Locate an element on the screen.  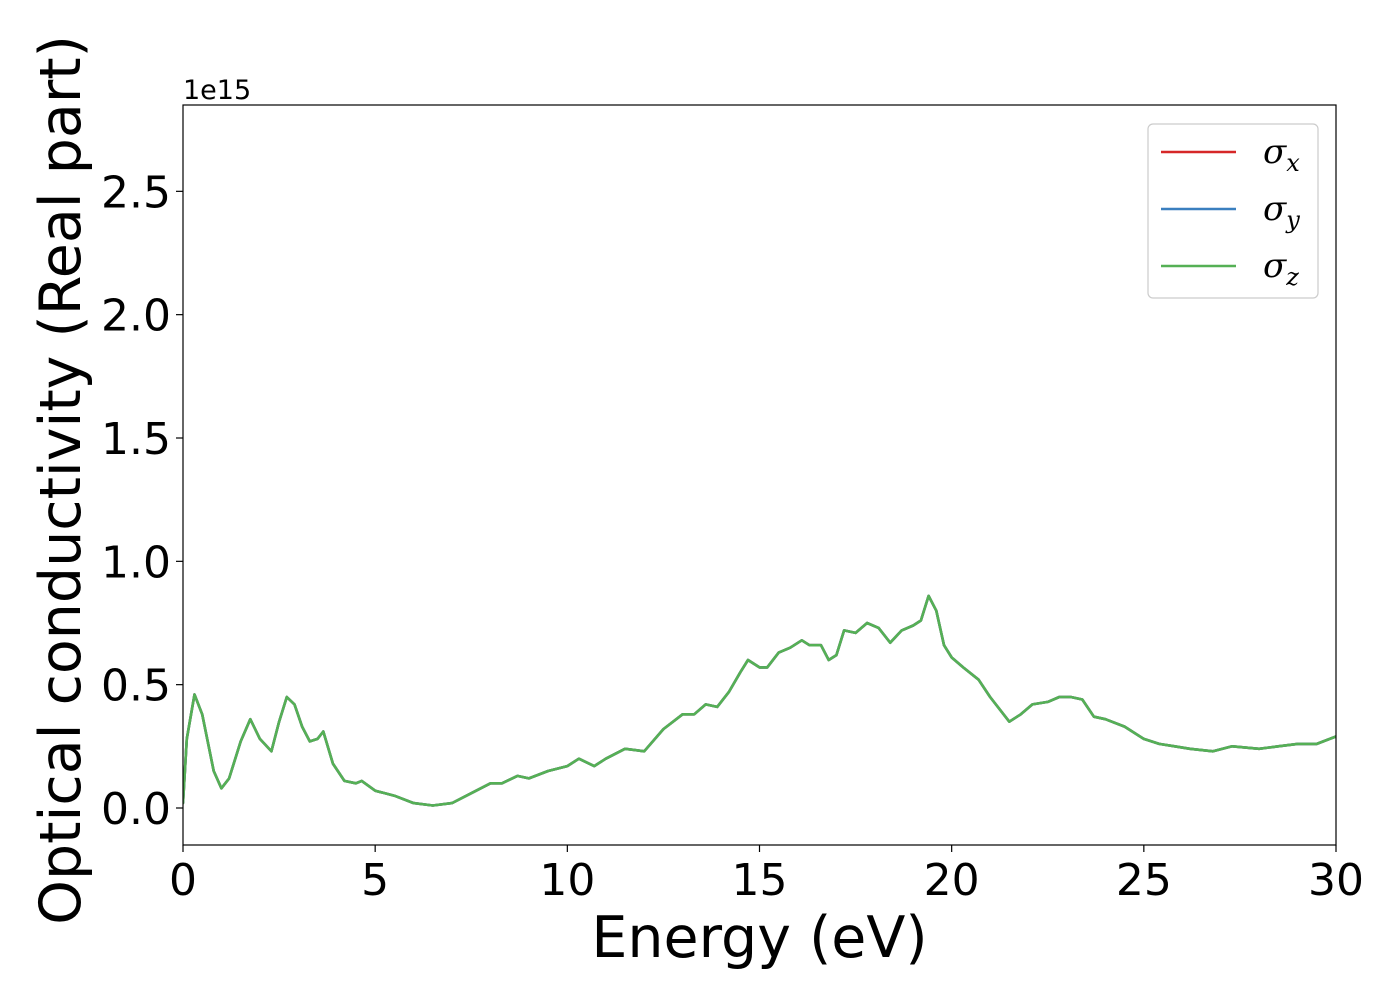
y-offset-text: 1e15 is located at coordinates (217, 90).